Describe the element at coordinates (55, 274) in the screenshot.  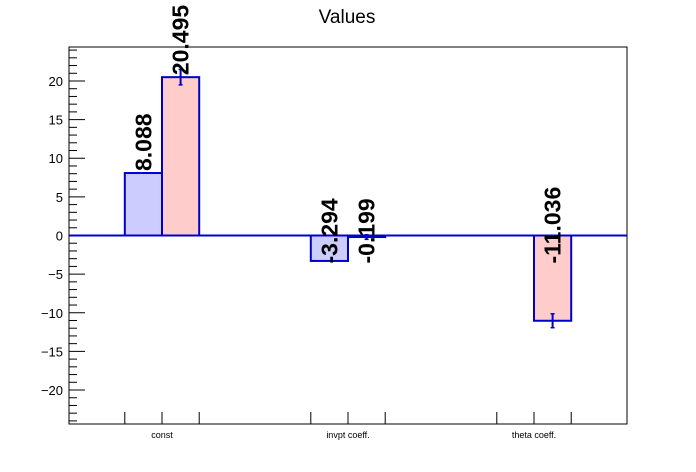
I see `y-tick-label: −5` at that location.